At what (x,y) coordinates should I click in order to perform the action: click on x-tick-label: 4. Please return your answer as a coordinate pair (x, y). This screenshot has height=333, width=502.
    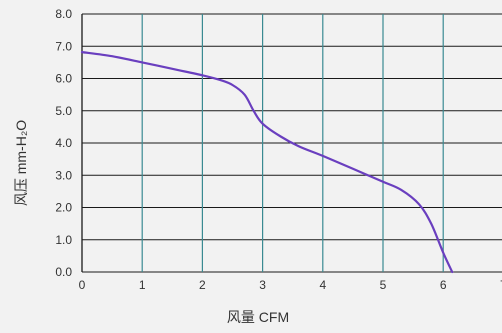
    Looking at the image, I should click on (322, 285).